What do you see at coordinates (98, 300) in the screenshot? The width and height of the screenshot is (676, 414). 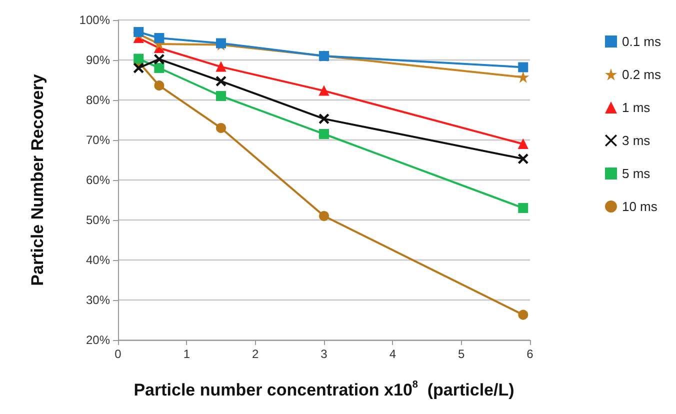 I see `y-tick-label: 30%` at bounding box center [98, 300].